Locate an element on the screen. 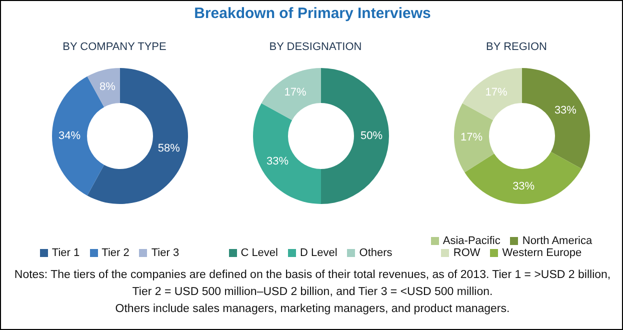 This screenshot has height=330, width=623. text: Breakdown of Primary Interviews is located at coordinates (312, 13).